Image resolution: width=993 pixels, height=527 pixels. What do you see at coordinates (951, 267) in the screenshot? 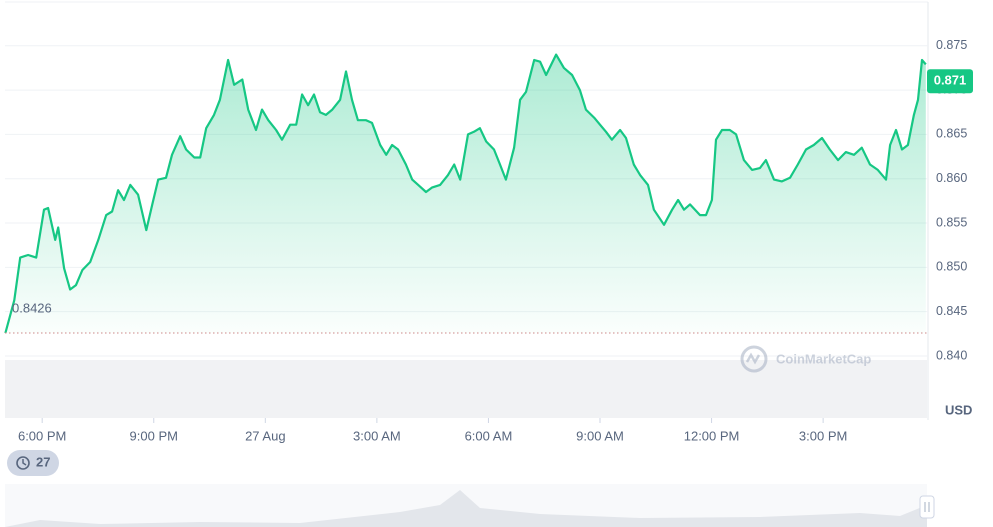
I see `y-tick-label: 0.850` at bounding box center [951, 267].